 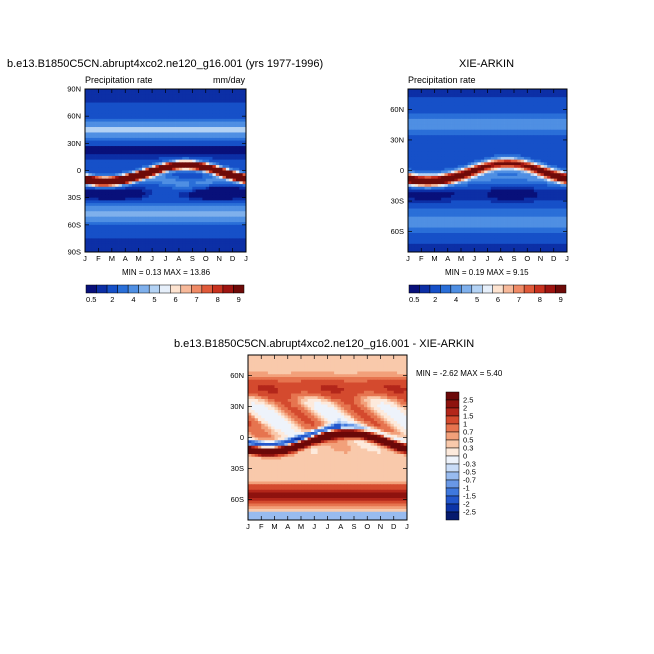 What do you see at coordinates (74, 197) in the screenshot?
I see `y-tick-label: 30S` at bounding box center [74, 197].